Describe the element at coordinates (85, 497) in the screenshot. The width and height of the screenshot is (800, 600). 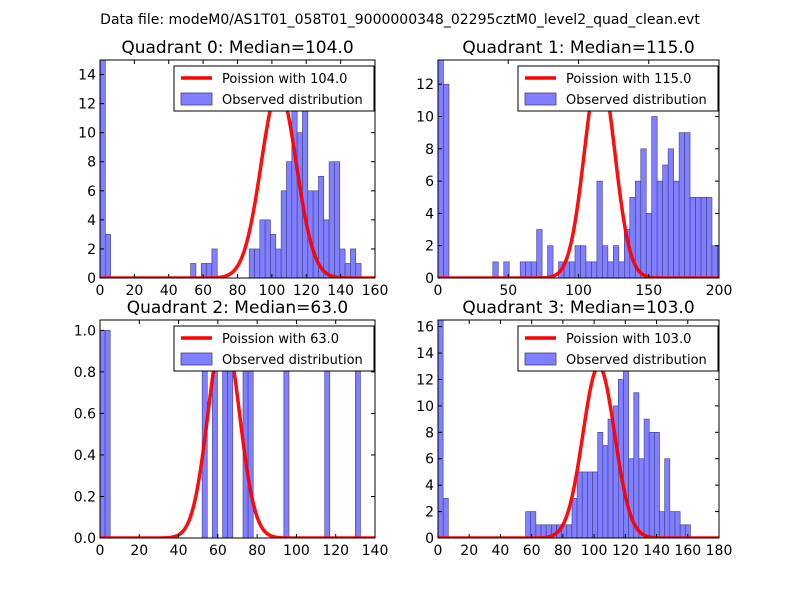
I see `y-tick-label: 0.2` at that location.